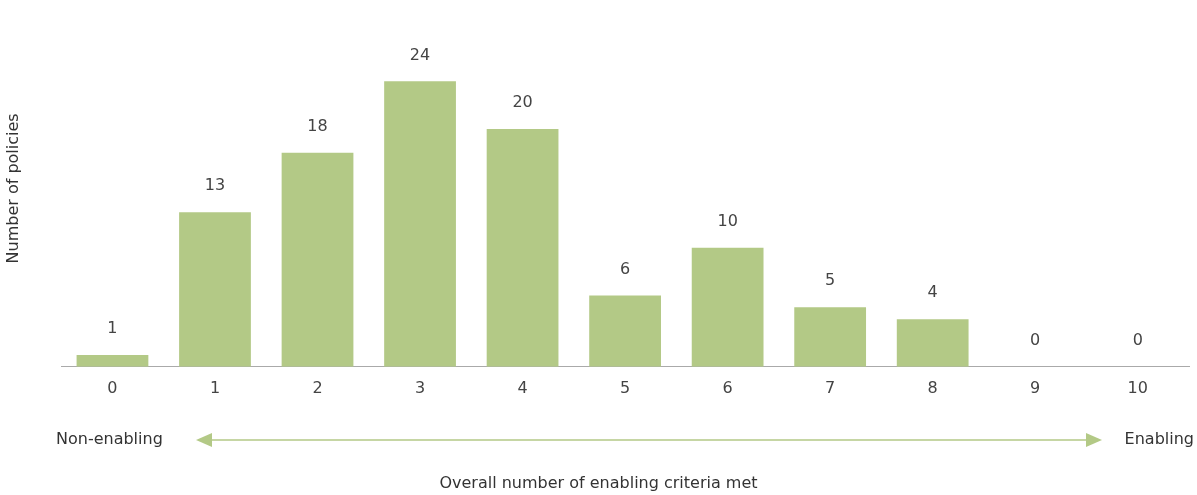 This screenshot has height=495, width=1197. Describe the element at coordinates (109, 438) in the screenshot. I see `text: Non-enabling` at that location.